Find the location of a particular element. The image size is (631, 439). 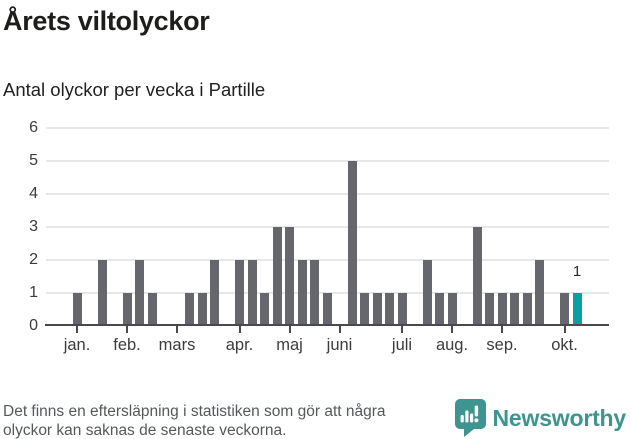

brand: Newsworthy is located at coordinates (540, 418).